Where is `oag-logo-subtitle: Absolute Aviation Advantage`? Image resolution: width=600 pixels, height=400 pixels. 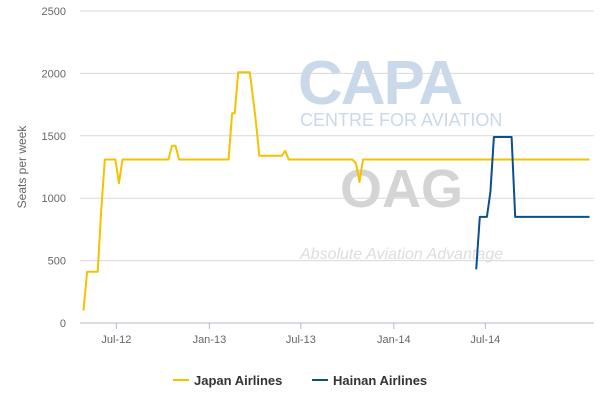
oag-logo-subtitle: Absolute Aviation Advantage is located at coordinates (401, 254).